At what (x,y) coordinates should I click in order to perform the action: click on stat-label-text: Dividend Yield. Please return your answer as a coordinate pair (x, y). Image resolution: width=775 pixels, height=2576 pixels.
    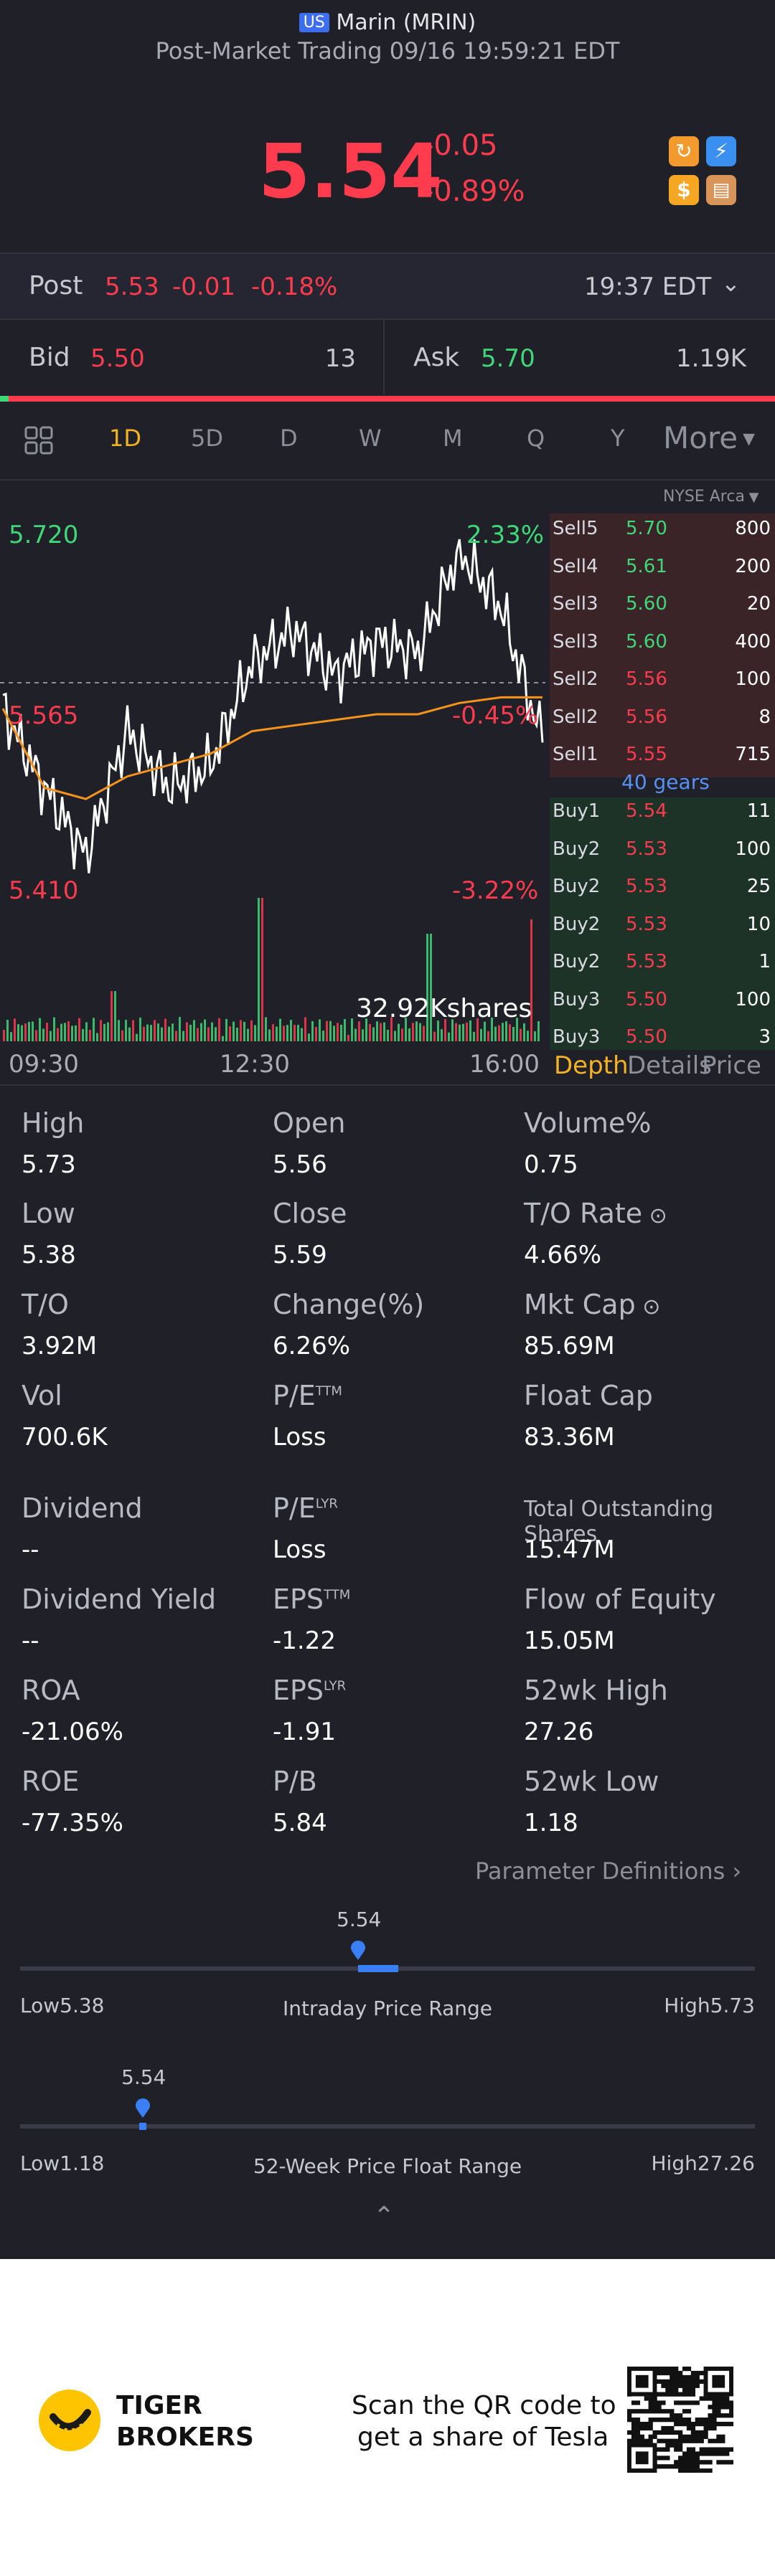
    Looking at the image, I should click on (119, 1599).